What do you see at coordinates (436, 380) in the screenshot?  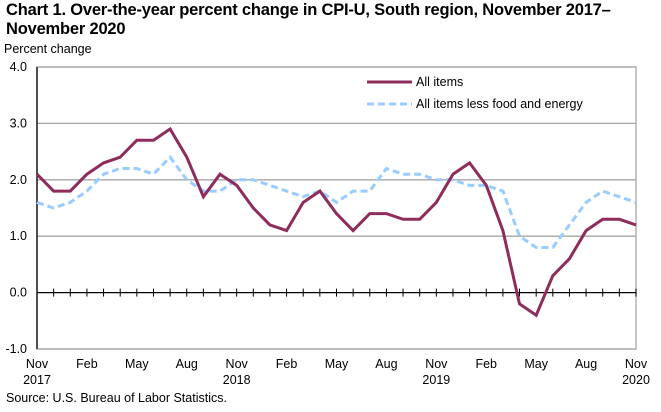 I see `x-tick-year-label: 2019` at bounding box center [436, 380].